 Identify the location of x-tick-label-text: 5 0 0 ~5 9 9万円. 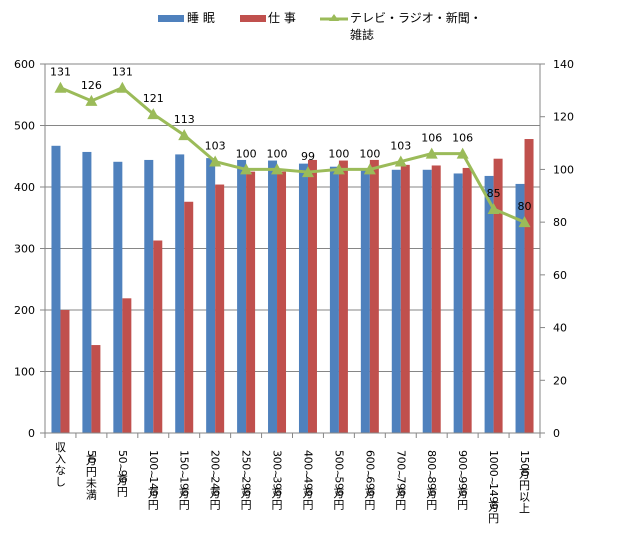
(338, 481).